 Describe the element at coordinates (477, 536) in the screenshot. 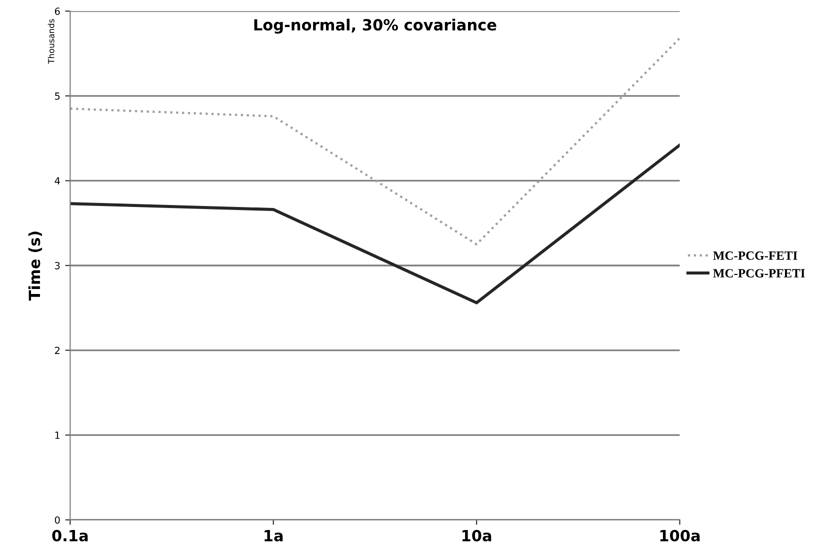

I see `x-tick-label: 10a` at that location.